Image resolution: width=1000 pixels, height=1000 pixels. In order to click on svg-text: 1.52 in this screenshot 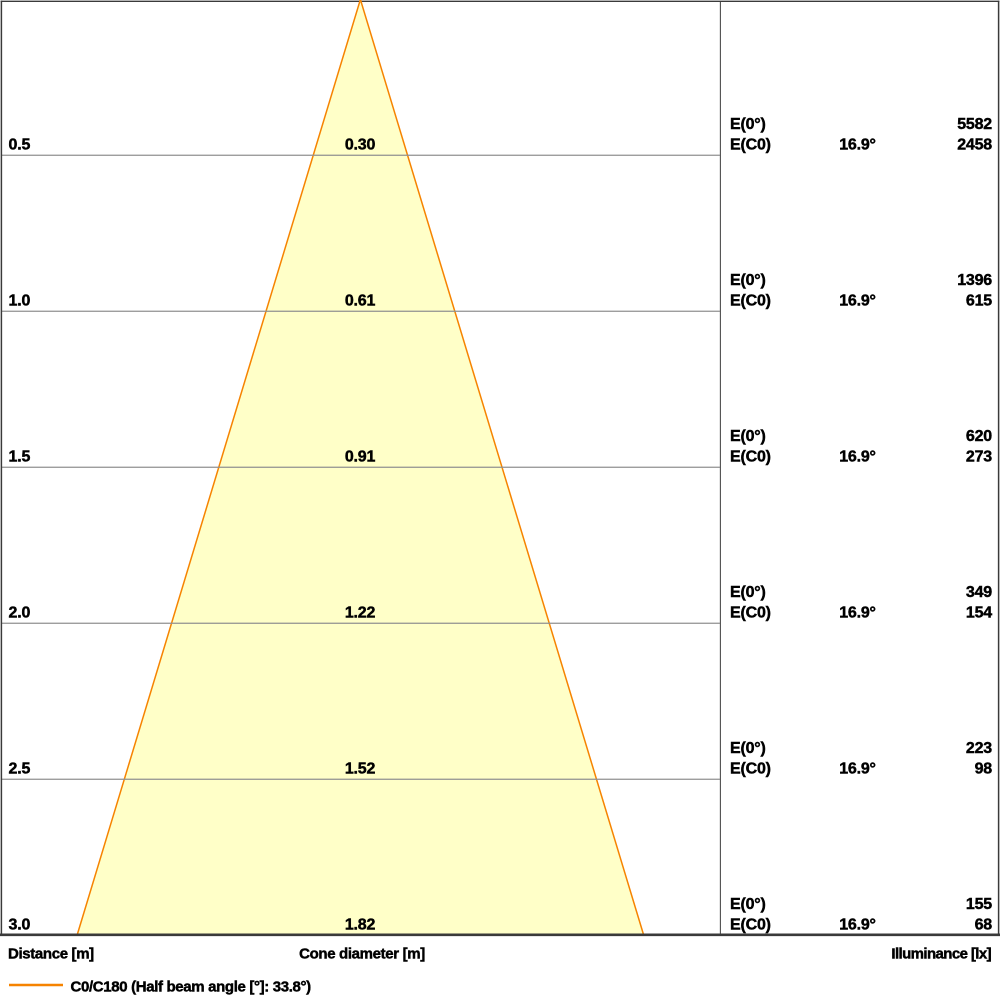, I will do `click(360, 768)`.